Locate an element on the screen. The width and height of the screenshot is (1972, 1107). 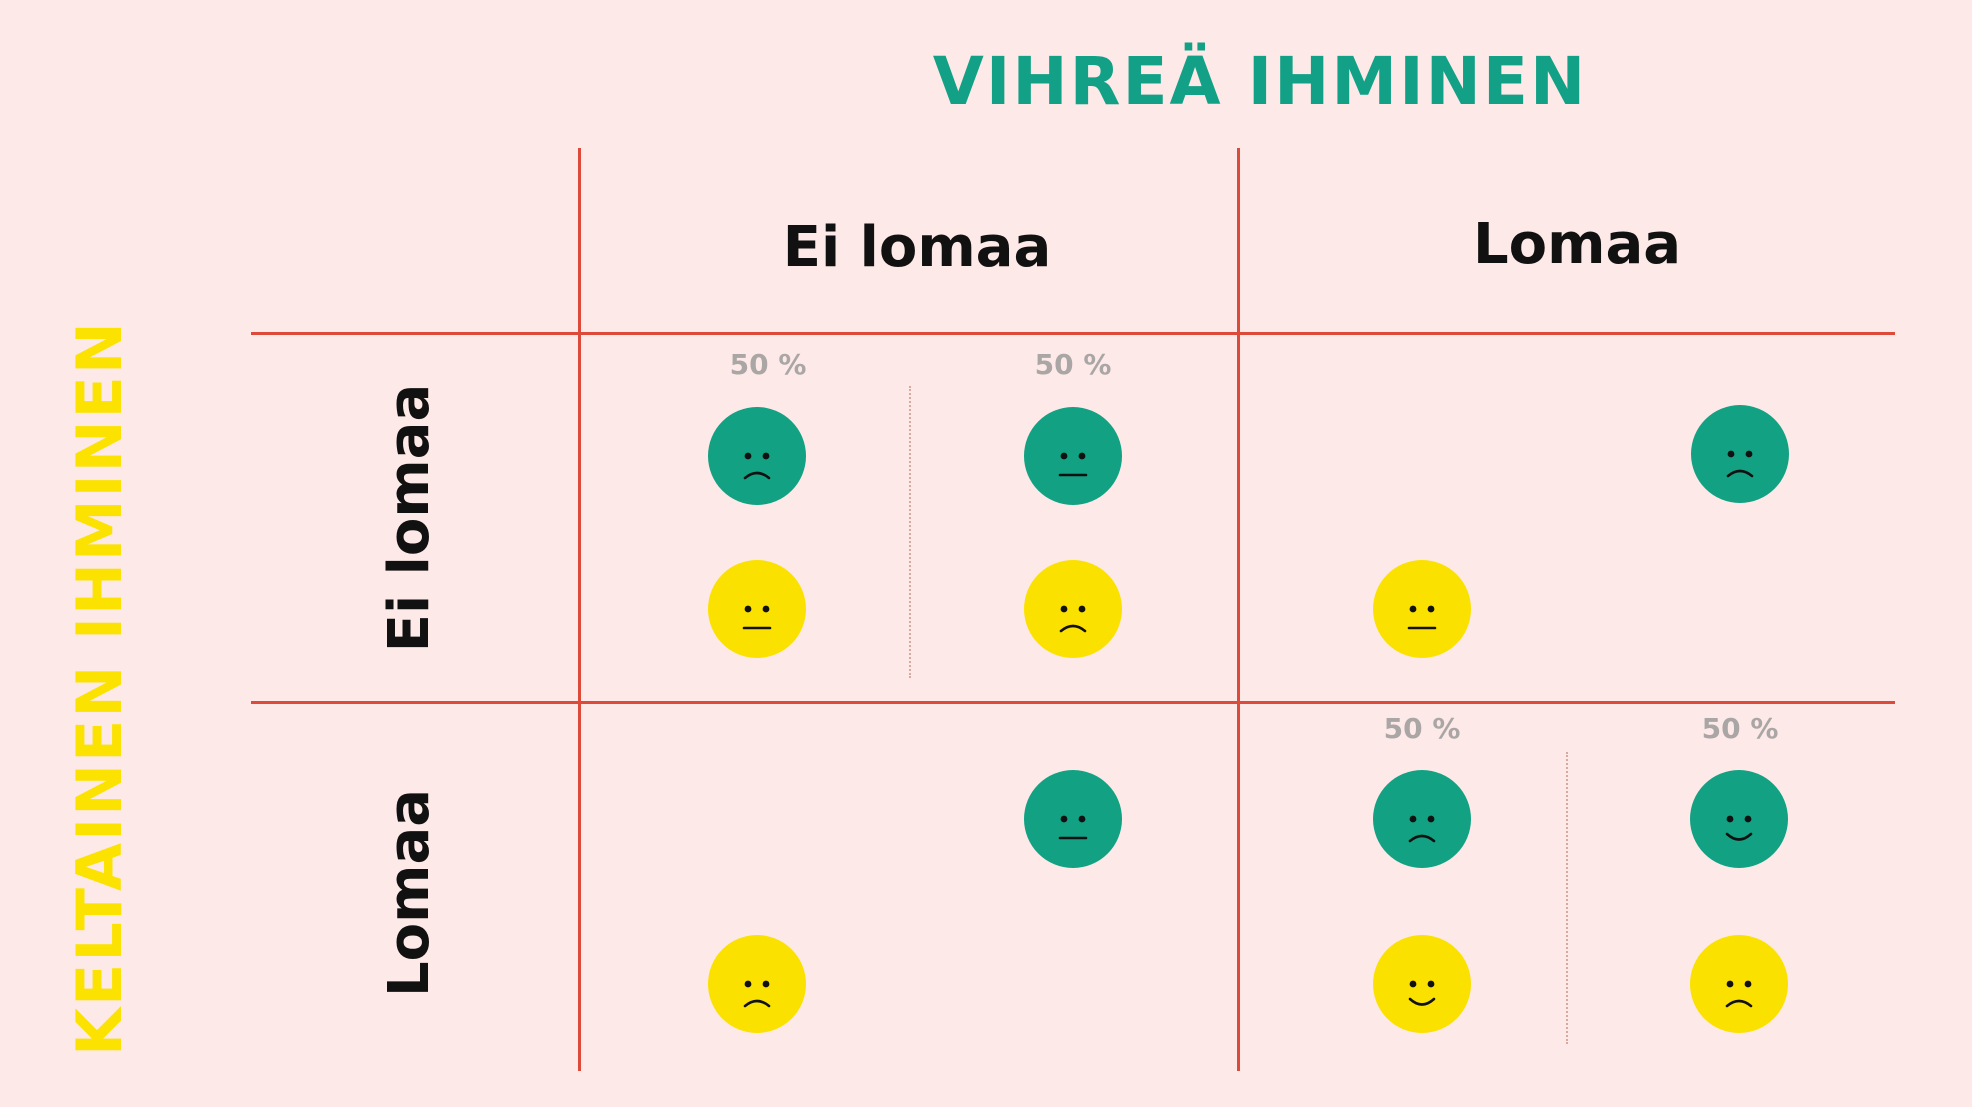
row-header-no-vacation: Ei lomaa is located at coordinates (409, 518).